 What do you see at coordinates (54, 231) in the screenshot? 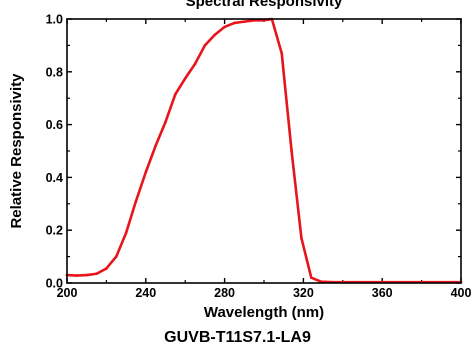
I see `y-tick-label: 0.2` at bounding box center [54, 231].